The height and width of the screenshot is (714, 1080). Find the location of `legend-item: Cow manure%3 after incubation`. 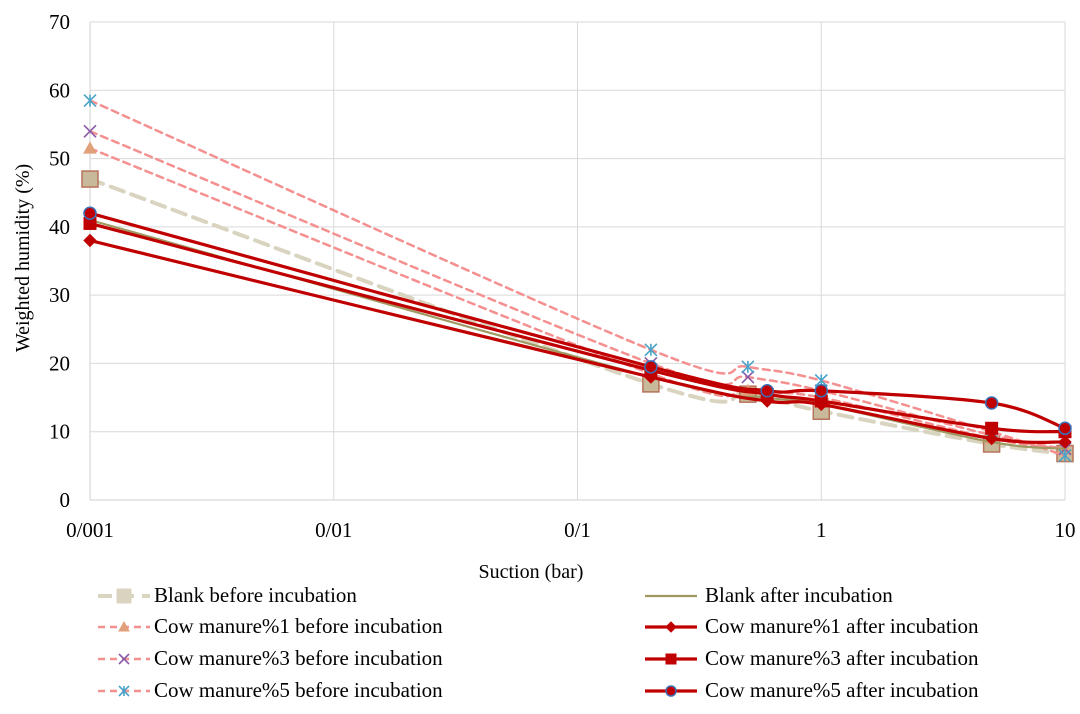

legend-item: Cow manure%3 after incubation is located at coordinates (812, 658).